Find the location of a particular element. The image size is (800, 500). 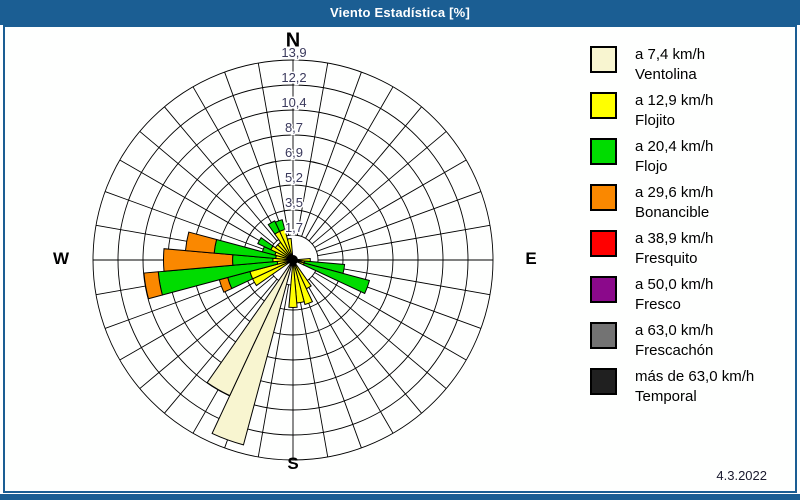

rose-bar-300-flojo is located at coordinates (265, 244).